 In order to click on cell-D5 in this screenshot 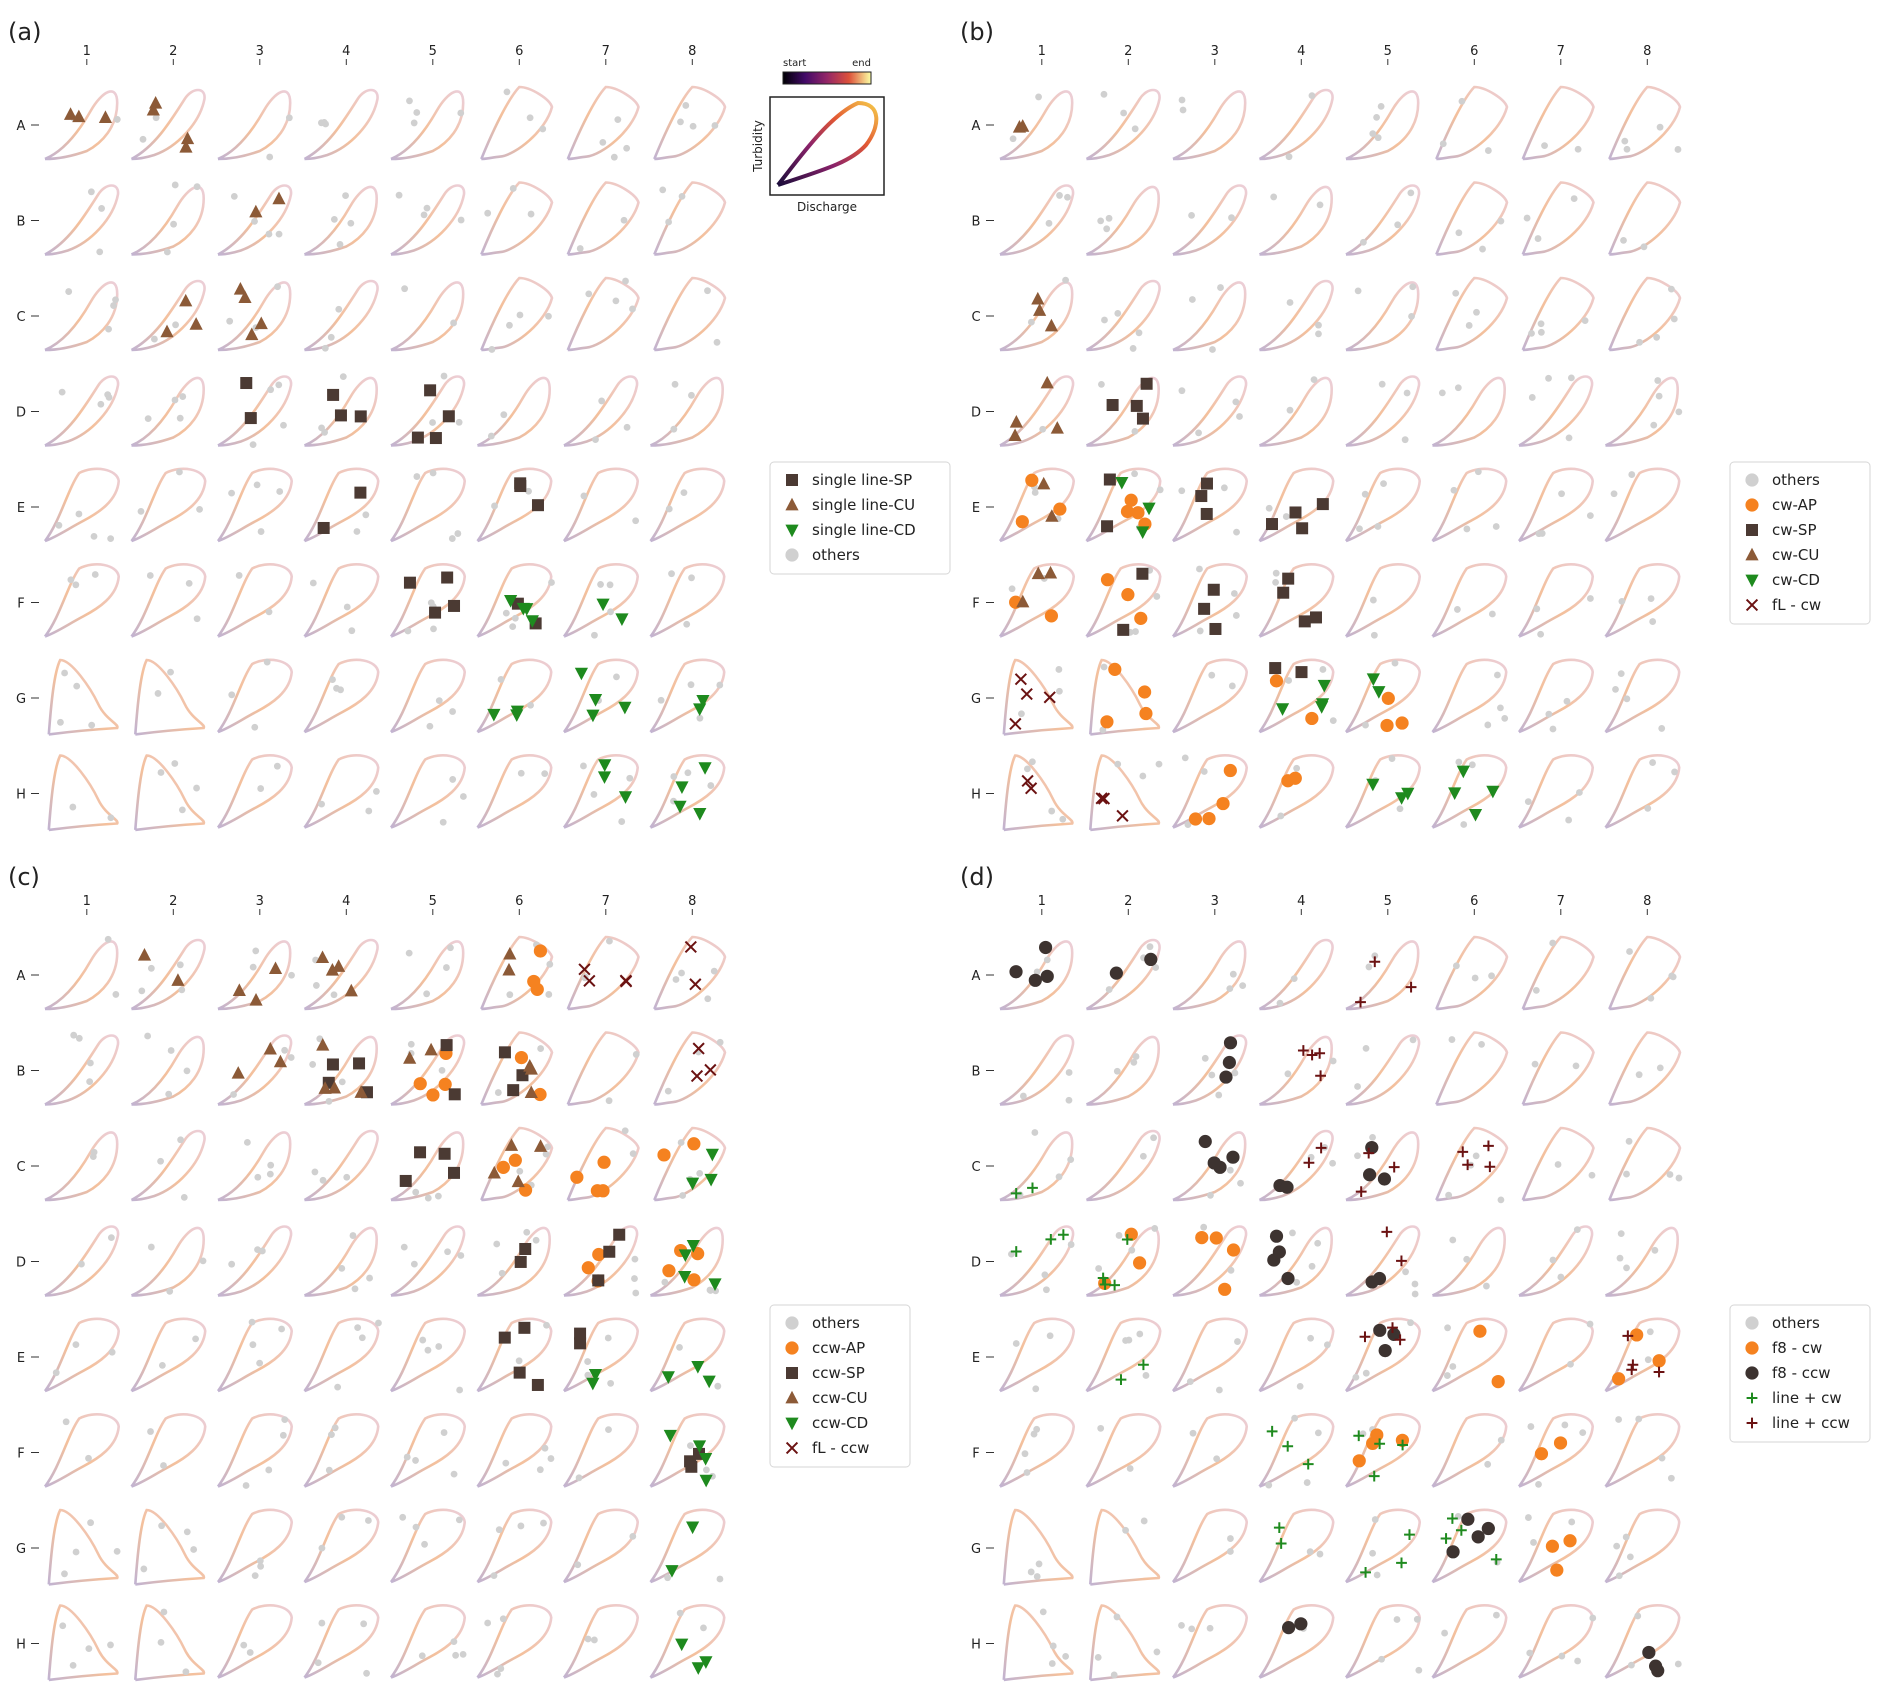, I will do `click(1382, 1262)`.